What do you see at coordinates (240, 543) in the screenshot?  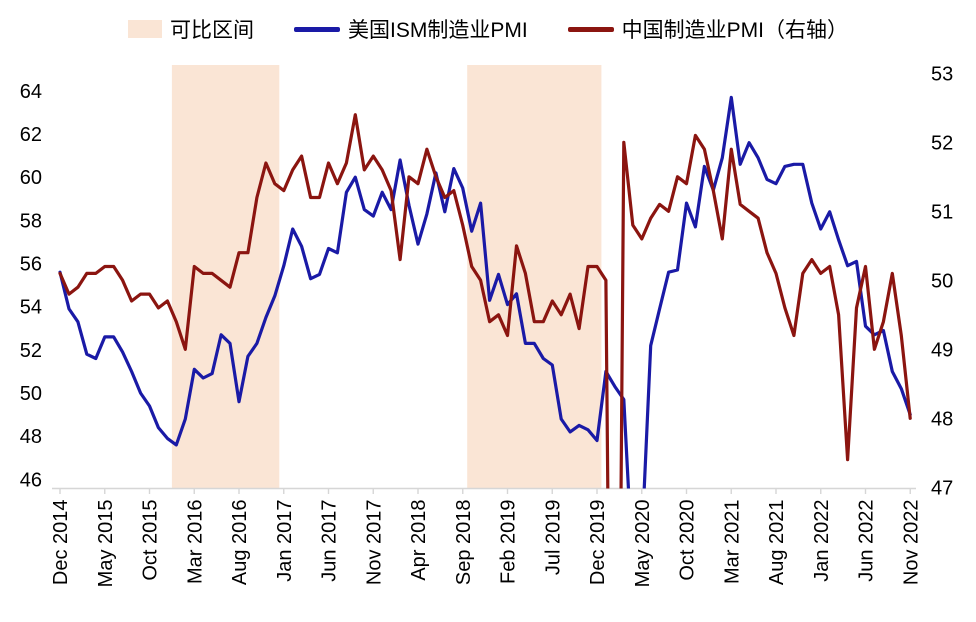 I see `x-tick-label: Aug 2016` at bounding box center [240, 543].